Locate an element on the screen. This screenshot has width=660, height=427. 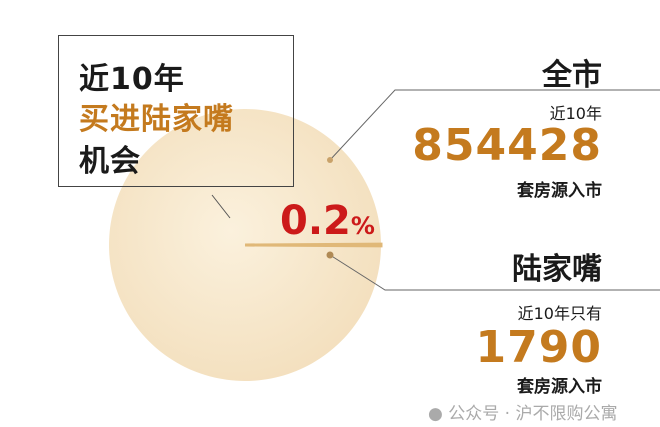
watermark: ● 公众号 · 沪不限购公寓 is located at coordinates (523, 414).